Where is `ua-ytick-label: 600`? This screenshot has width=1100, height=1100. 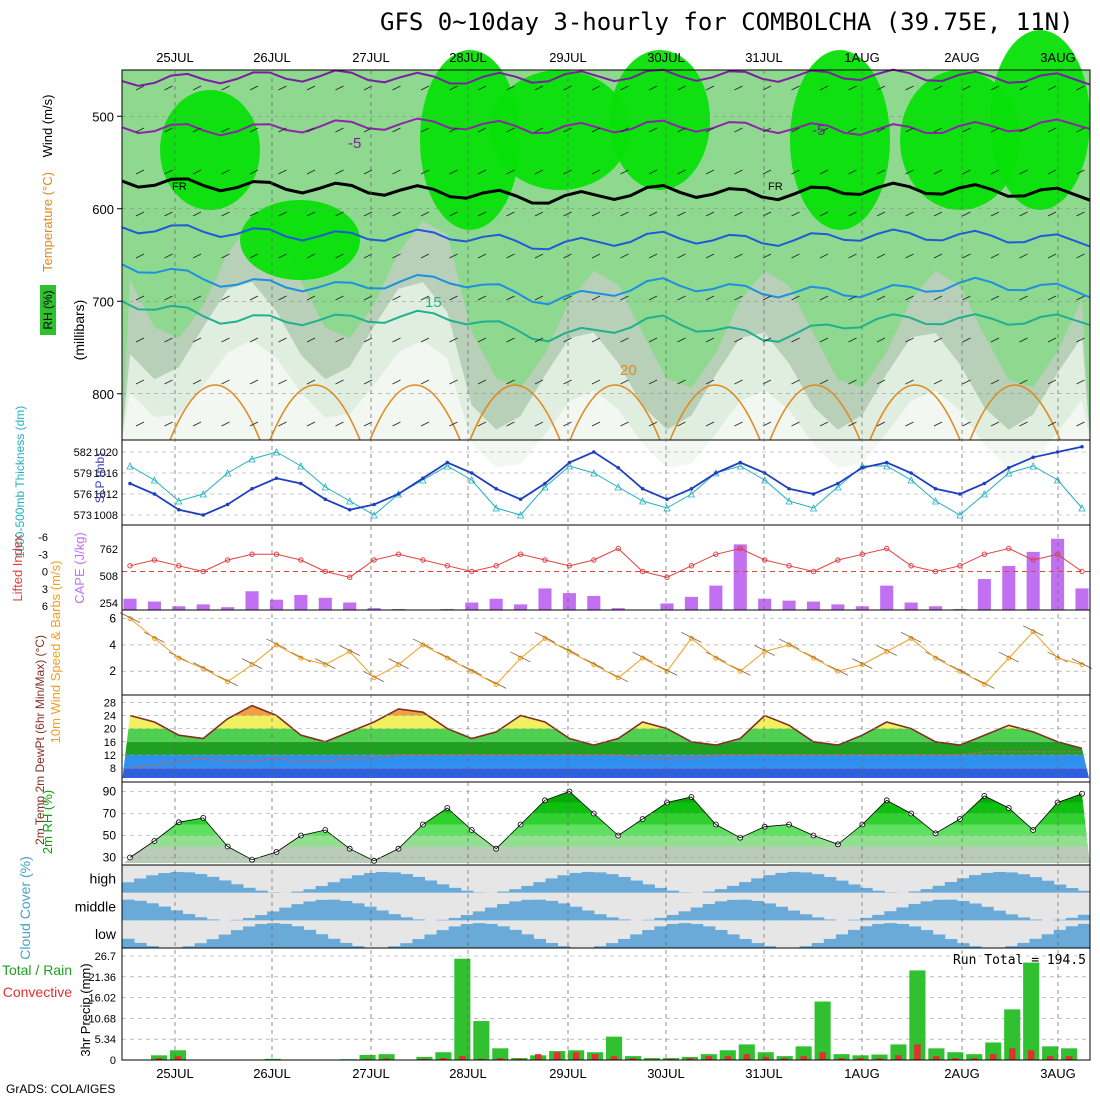
ua-ytick-label: 600 is located at coordinates (103, 209).